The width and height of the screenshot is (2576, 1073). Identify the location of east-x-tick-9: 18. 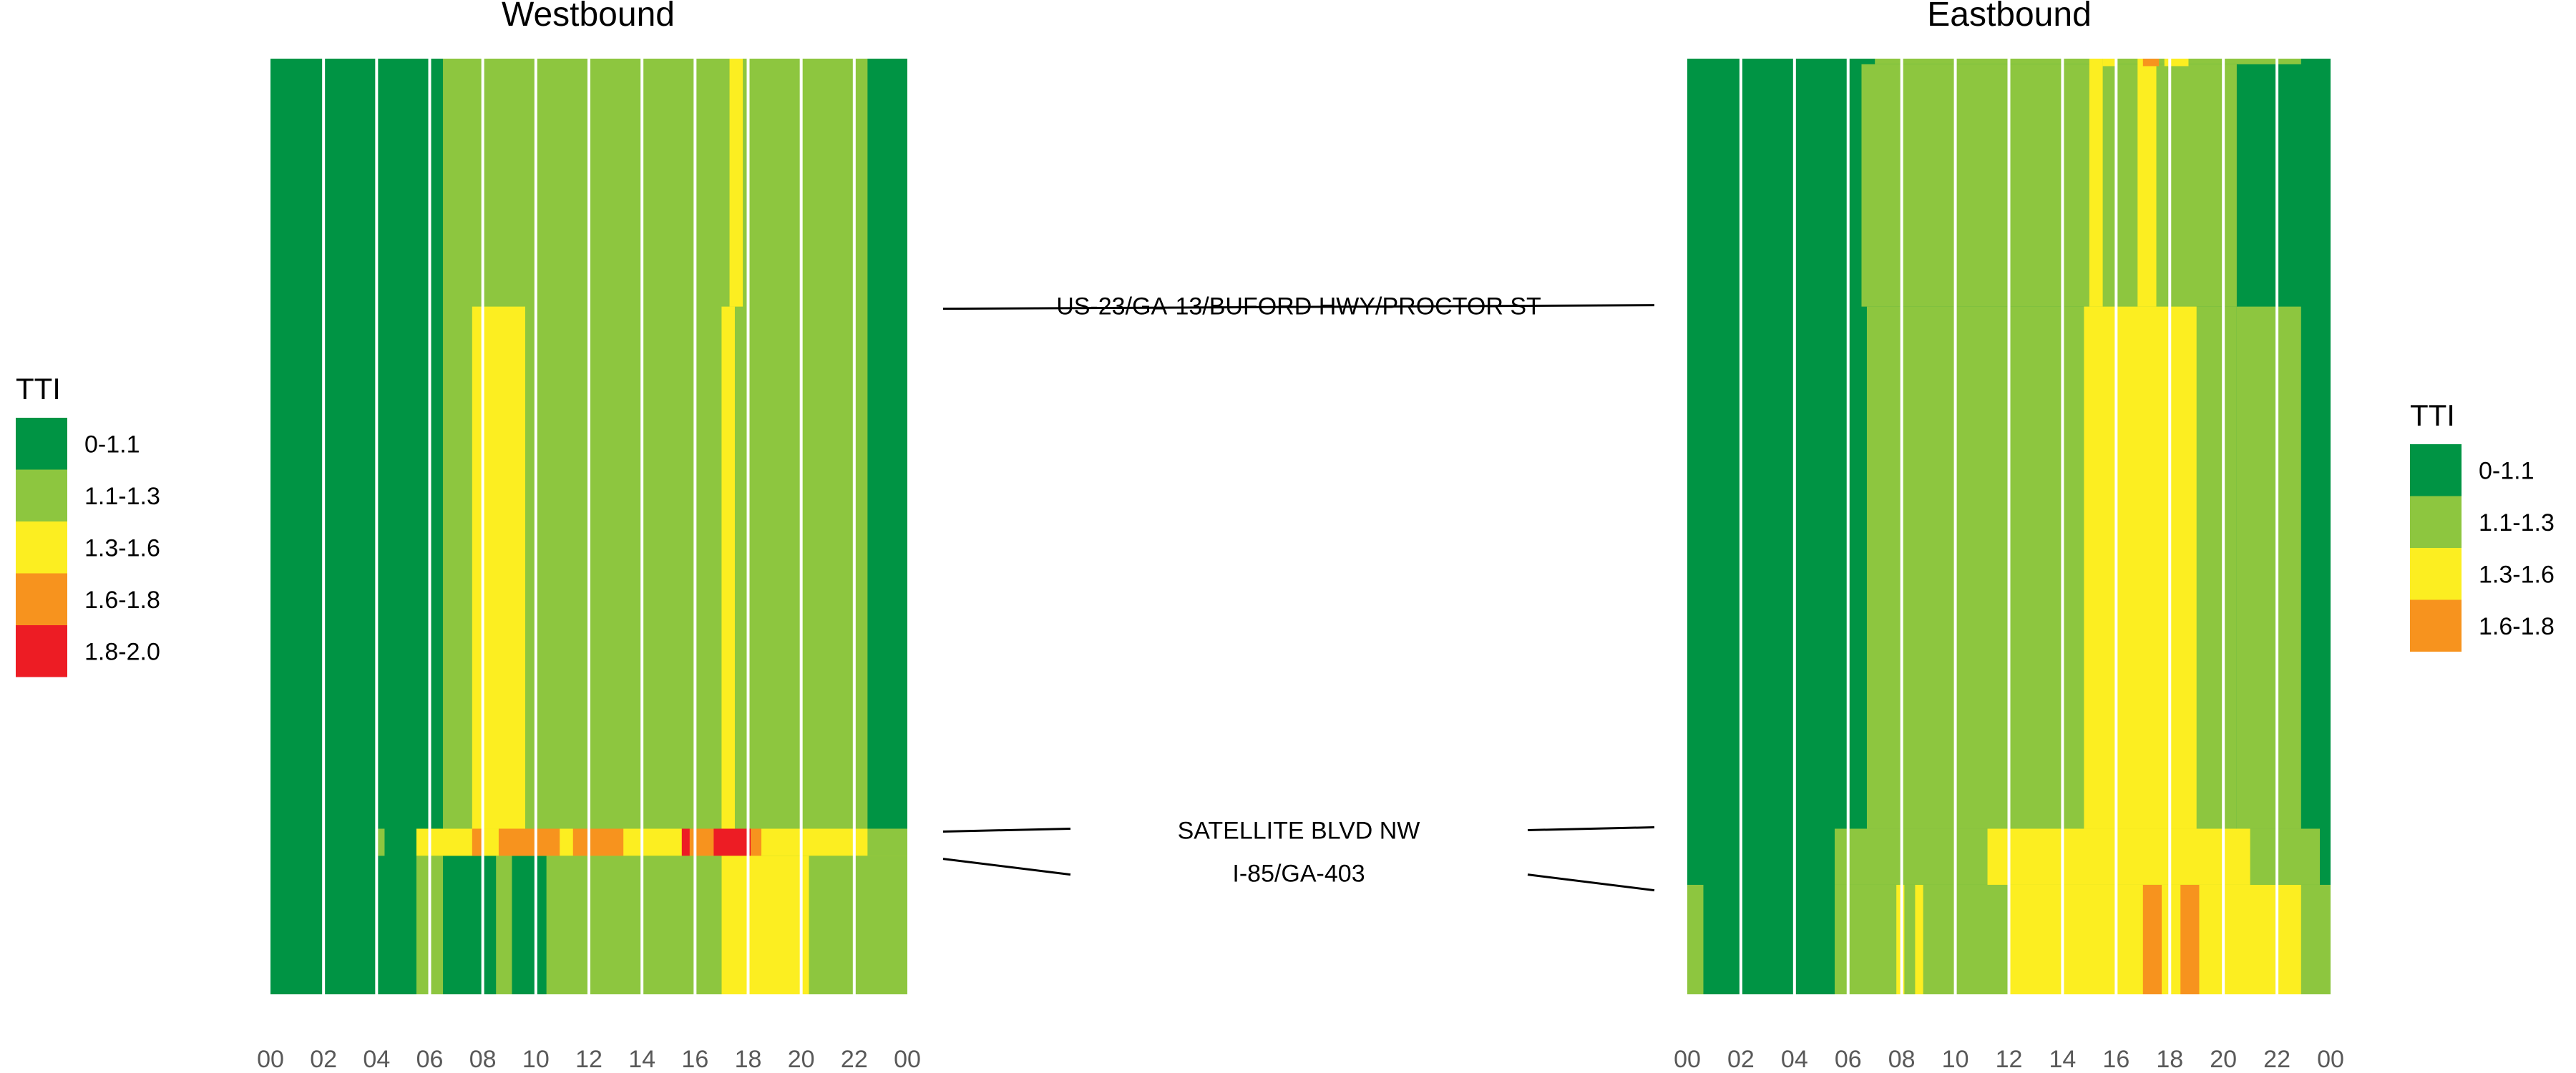
(2169, 1059).